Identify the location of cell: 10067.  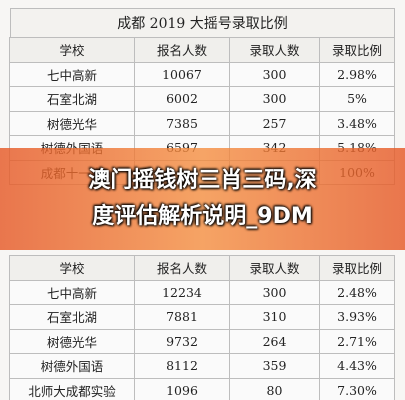
(182, 74).